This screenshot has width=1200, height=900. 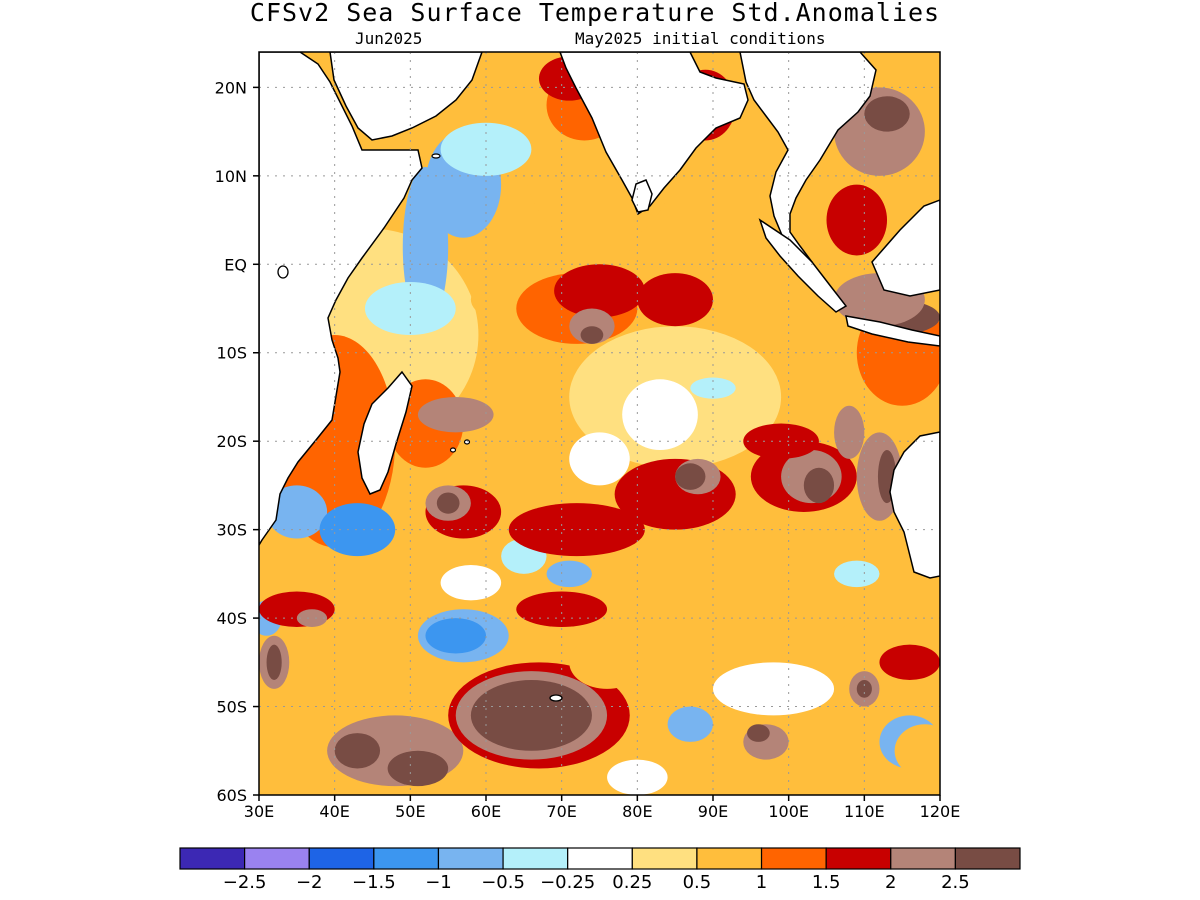 I want to click on lat-tick-label: EQ, so click(x=235, y=264).